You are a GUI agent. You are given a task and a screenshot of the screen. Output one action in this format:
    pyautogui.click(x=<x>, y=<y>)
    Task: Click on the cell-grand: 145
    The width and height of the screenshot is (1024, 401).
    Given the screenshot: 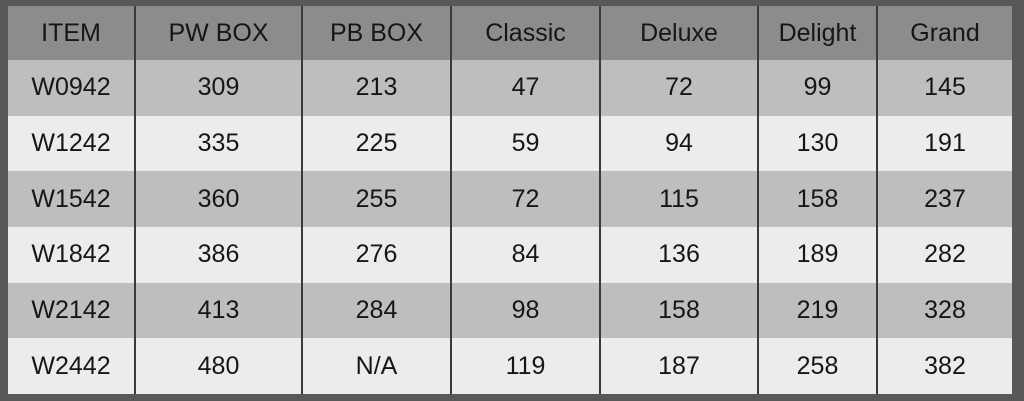 What is the action you would take?
    pyautogui.click(x=944, y=88)
    